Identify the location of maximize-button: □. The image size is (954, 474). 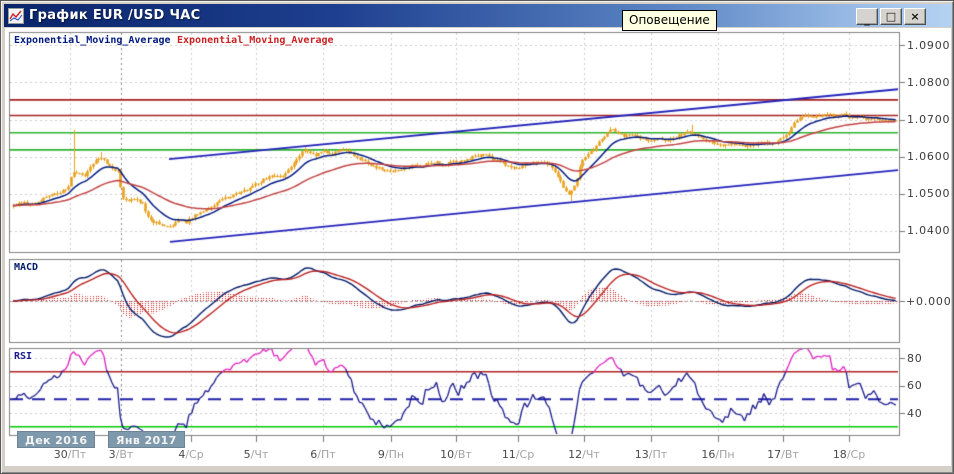
(891, 16).